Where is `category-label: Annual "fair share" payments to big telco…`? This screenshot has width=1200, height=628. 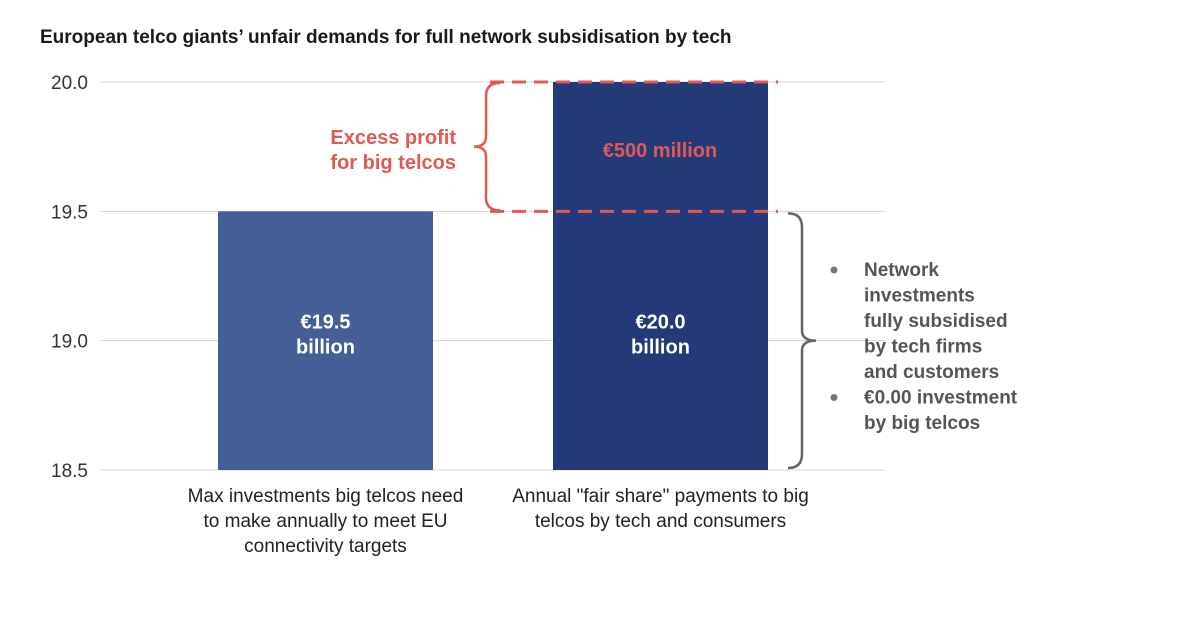
category-label: Annual "fair share" payments to big telco… is located at coordinates (660, 509).